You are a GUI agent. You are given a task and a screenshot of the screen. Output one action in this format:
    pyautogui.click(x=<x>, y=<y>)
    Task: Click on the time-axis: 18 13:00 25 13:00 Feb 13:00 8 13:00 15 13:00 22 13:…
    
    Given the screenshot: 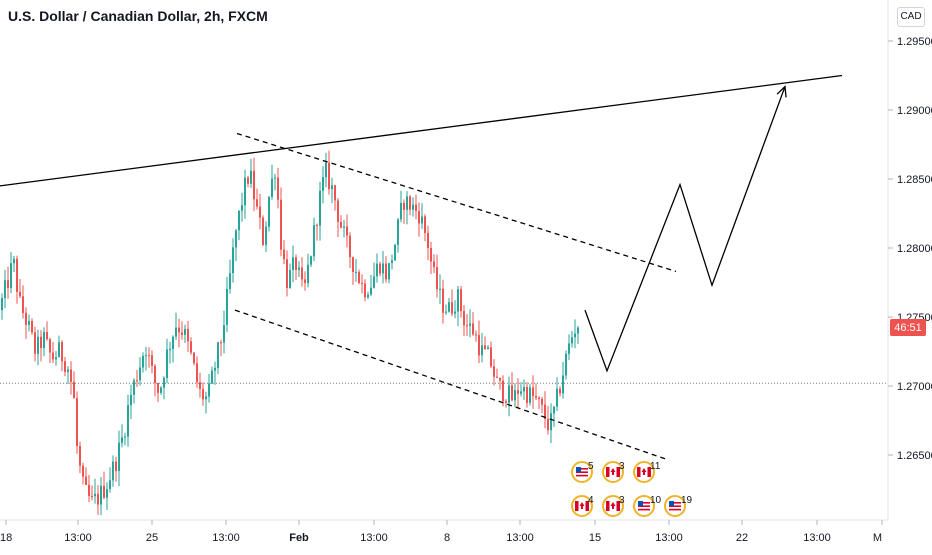 What is the action you would take?
    pyautogui.click(x=441, y=532)
    